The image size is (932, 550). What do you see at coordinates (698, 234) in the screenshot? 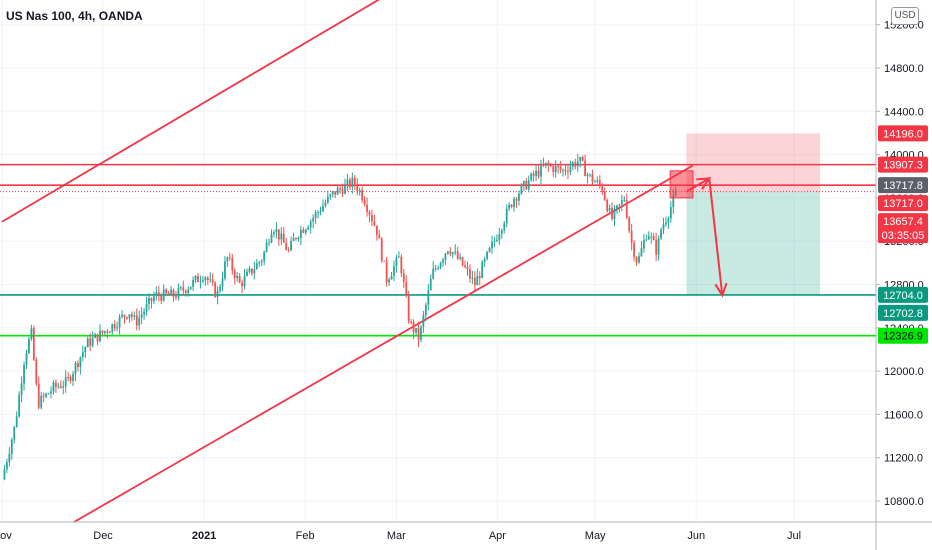
I see `annotations` at bounding box center [698, 234].